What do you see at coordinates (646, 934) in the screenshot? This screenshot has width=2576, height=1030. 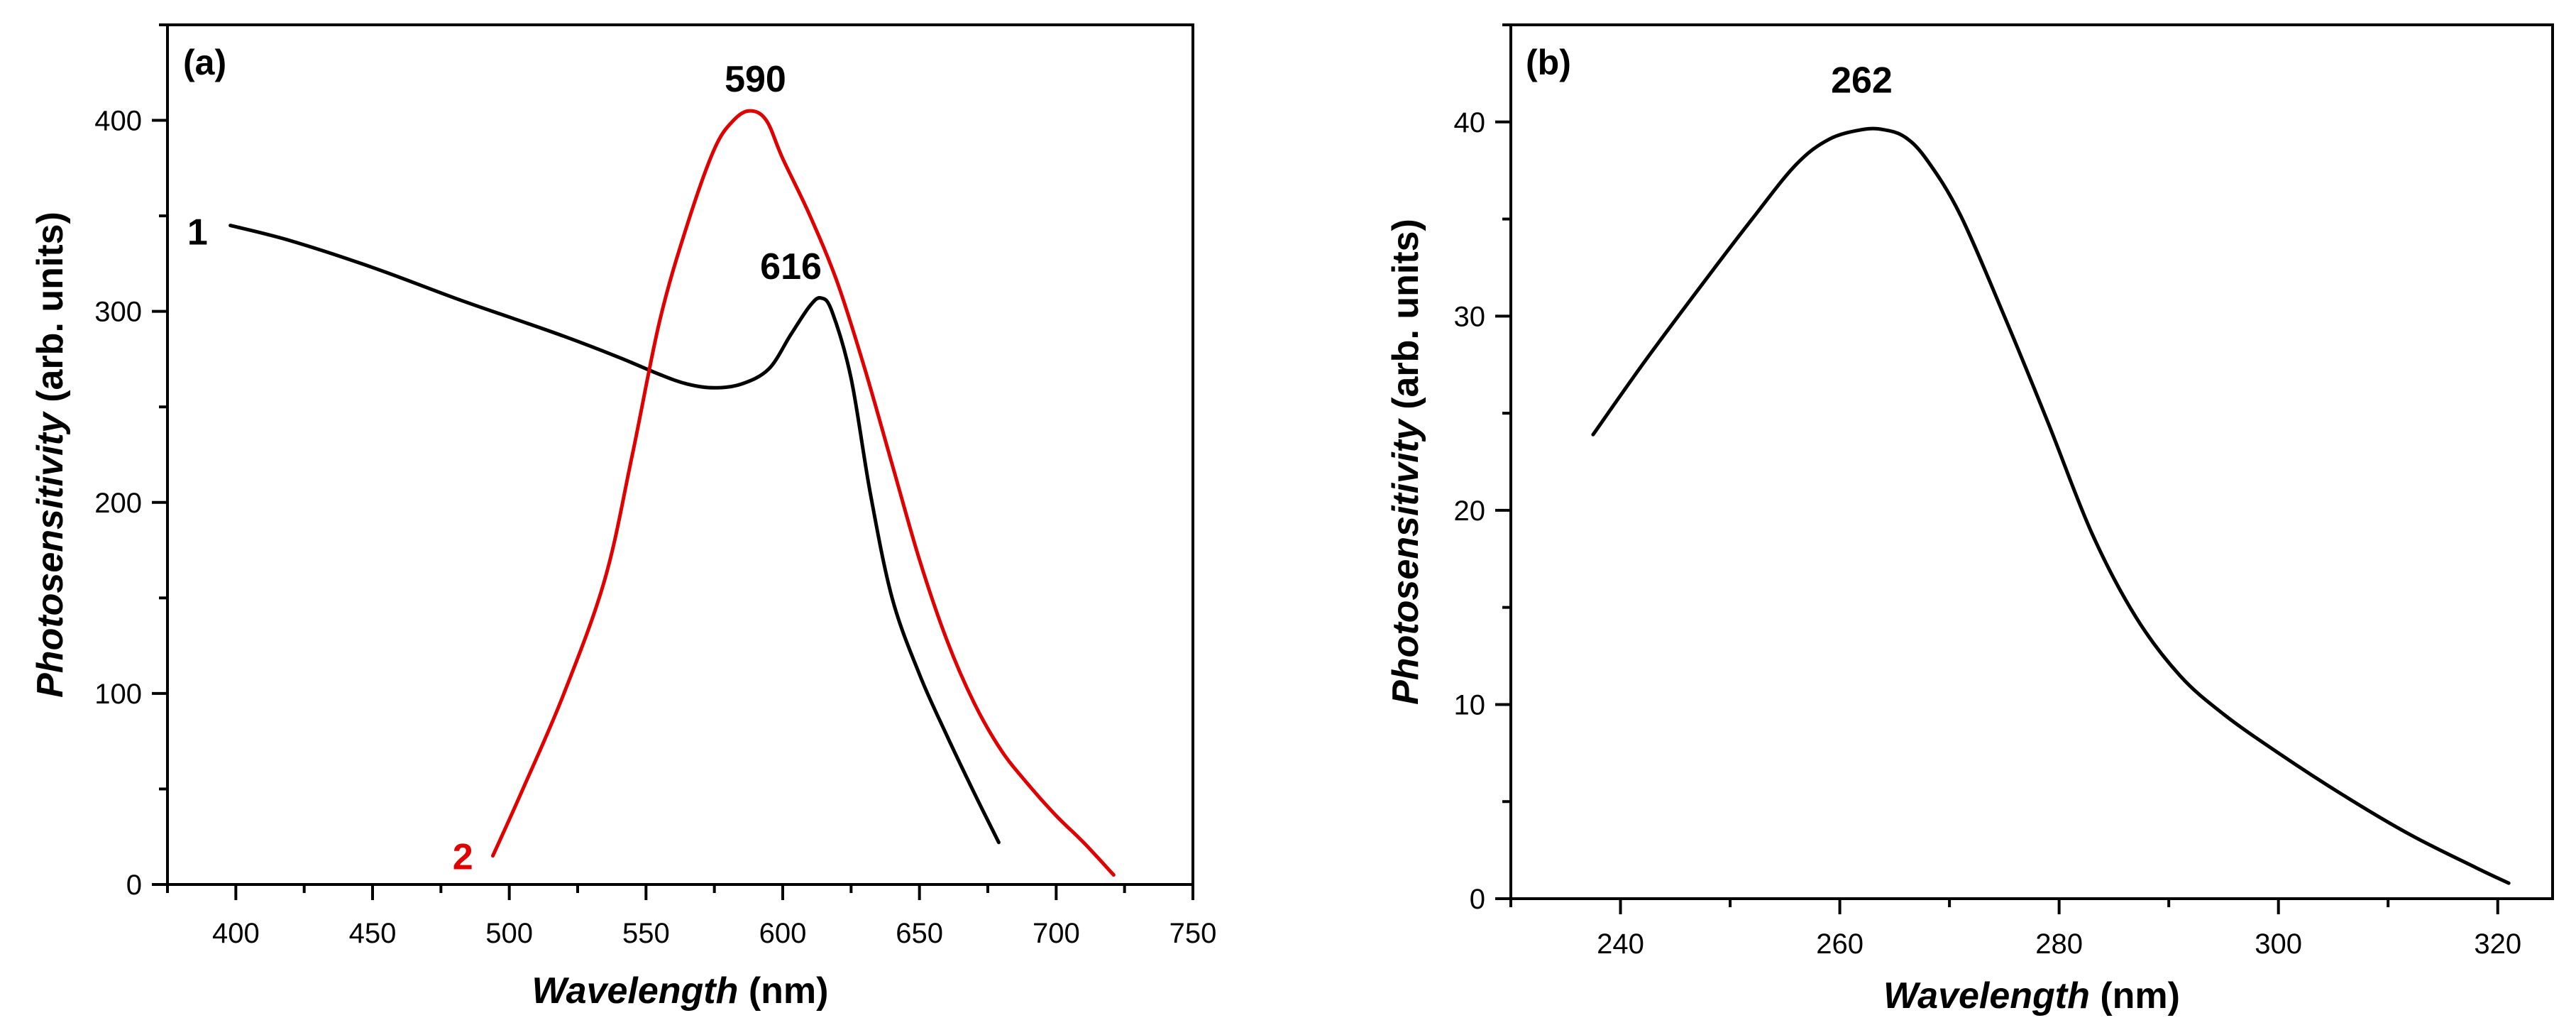 I see `x-tick-label: 550` at bounding box center [646, 934].